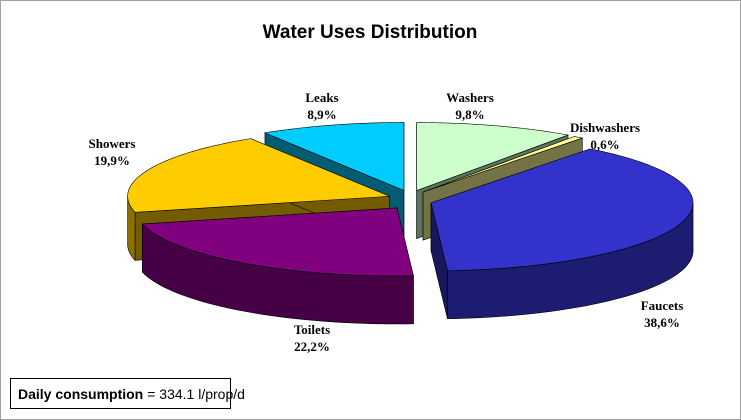  I want to click on slice-label: Dishwashers, so click(605, 127).